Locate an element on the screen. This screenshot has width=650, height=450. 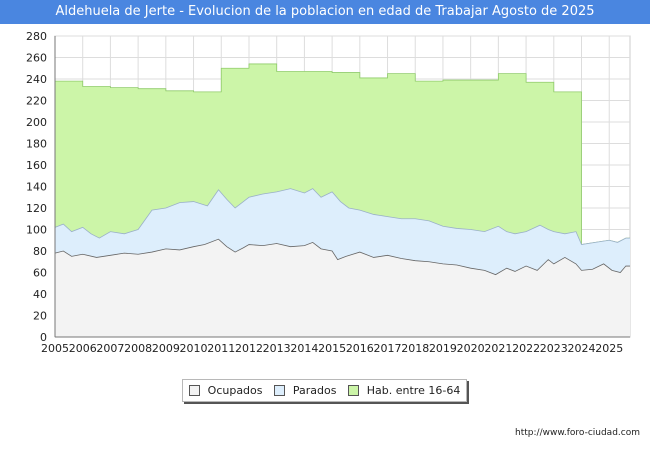
y-tick-label: 220 is located at coordinates (36, 101).